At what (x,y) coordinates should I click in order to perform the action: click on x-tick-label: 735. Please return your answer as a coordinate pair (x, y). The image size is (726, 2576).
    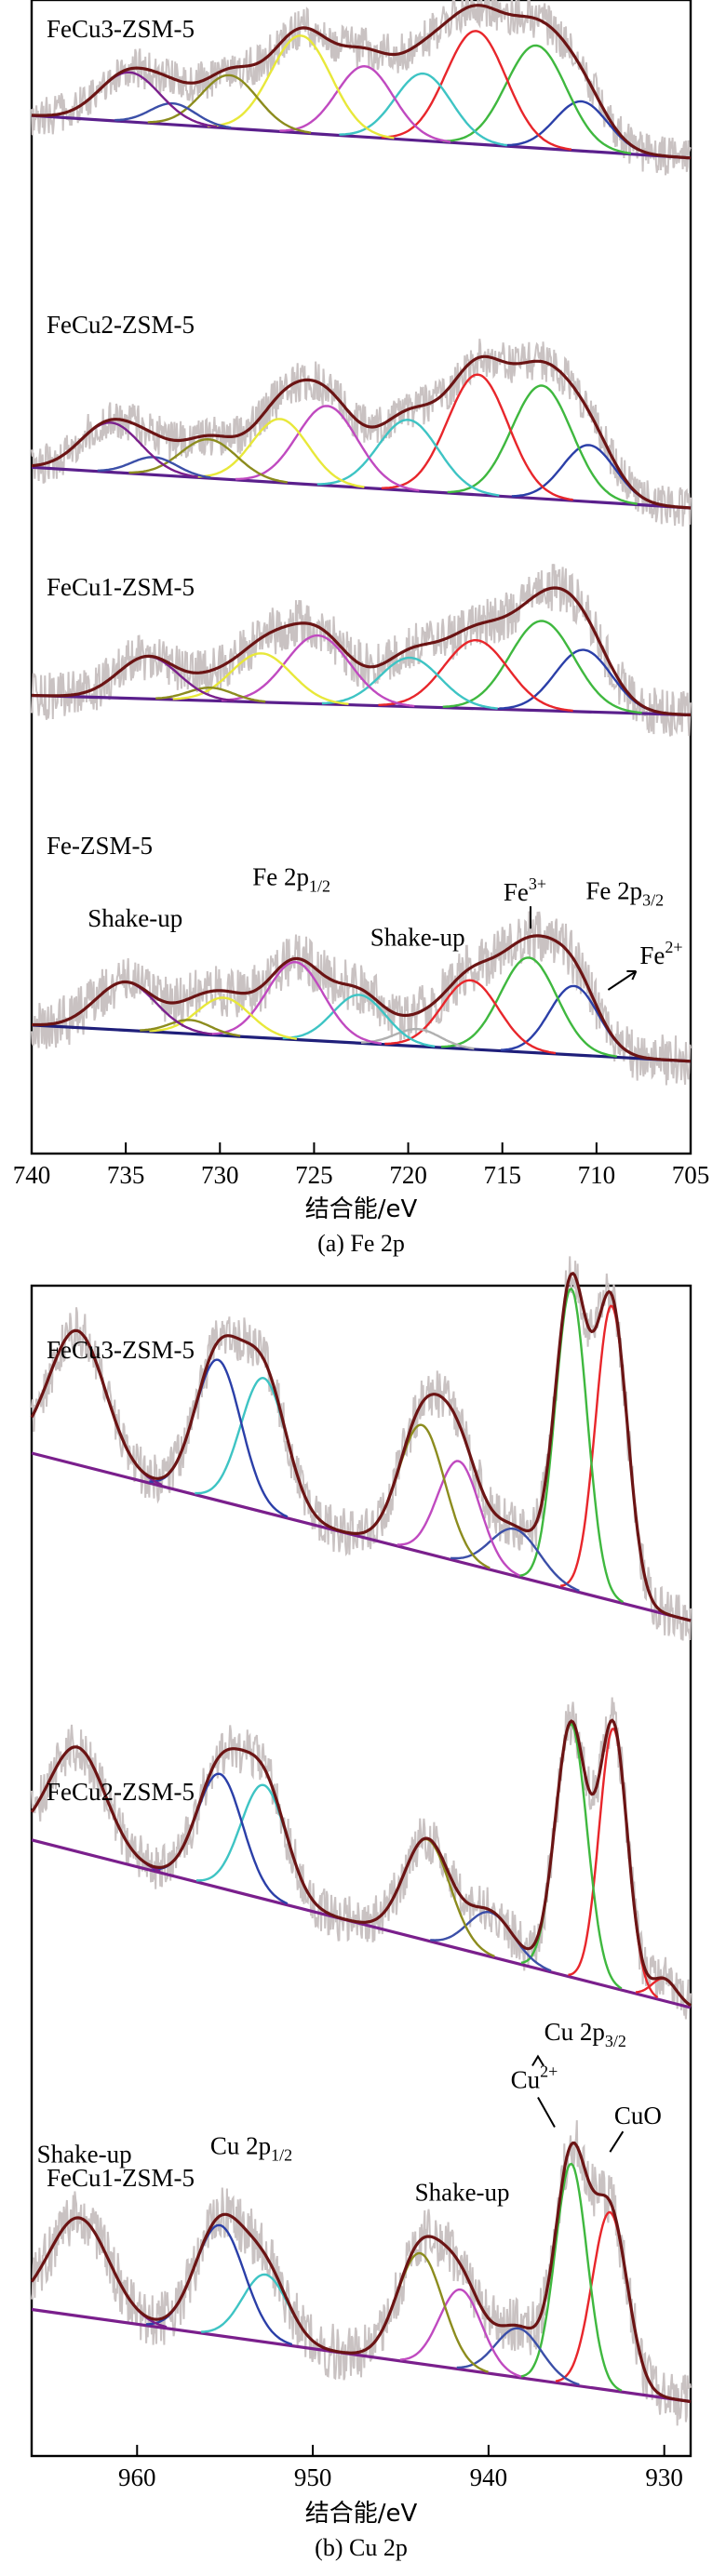
    Looking at the image, I should click on (126, 1175).